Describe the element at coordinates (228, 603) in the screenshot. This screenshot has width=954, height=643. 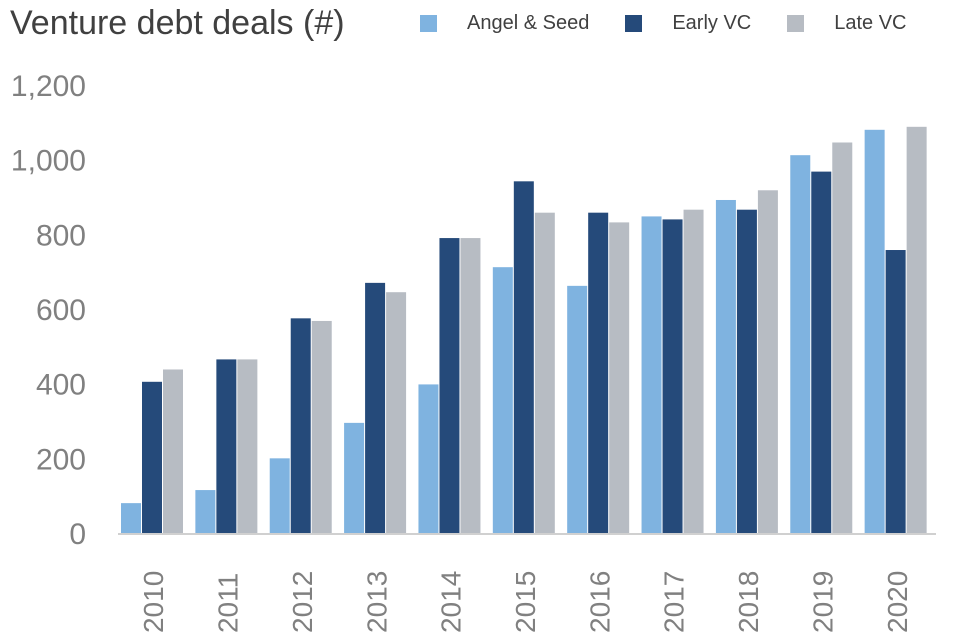
I see `x-tick-label: 2011` at that location.